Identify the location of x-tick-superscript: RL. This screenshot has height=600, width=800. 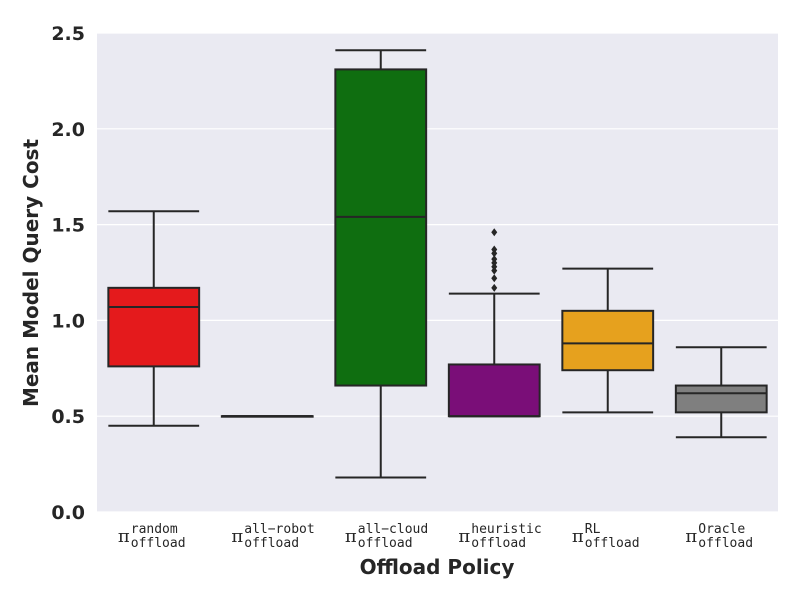
(593, 529).